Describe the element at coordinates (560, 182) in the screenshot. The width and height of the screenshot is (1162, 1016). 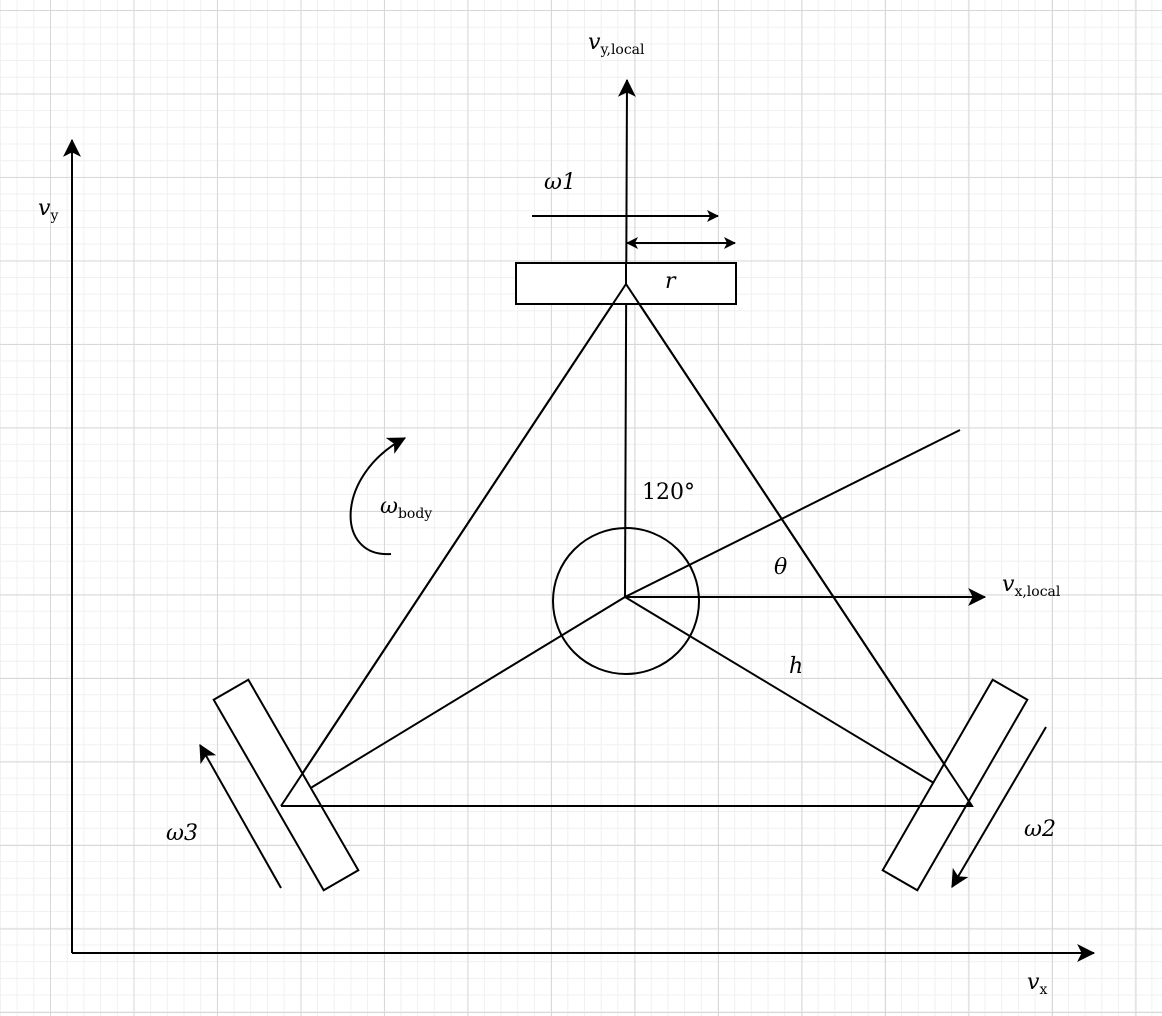
I see `omega1-label: ω1` at that location.